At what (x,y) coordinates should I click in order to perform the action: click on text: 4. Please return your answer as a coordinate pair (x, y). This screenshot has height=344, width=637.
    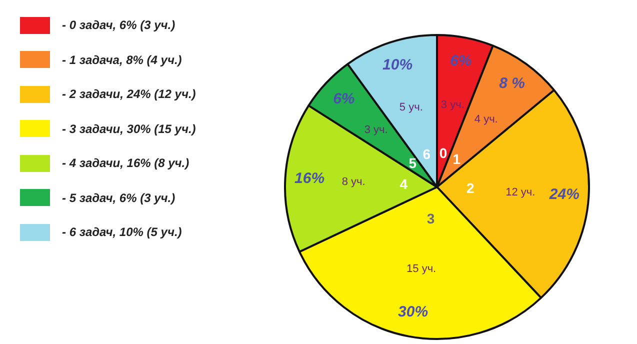
    Looking at the image, I should click on (404, 184).